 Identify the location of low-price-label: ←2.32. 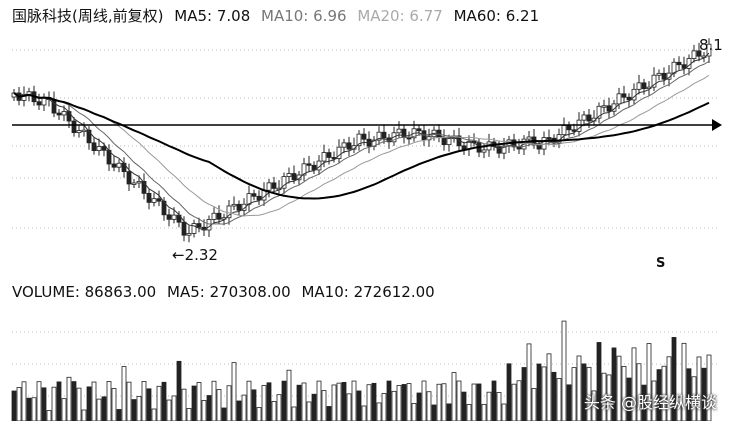
(195, 255).